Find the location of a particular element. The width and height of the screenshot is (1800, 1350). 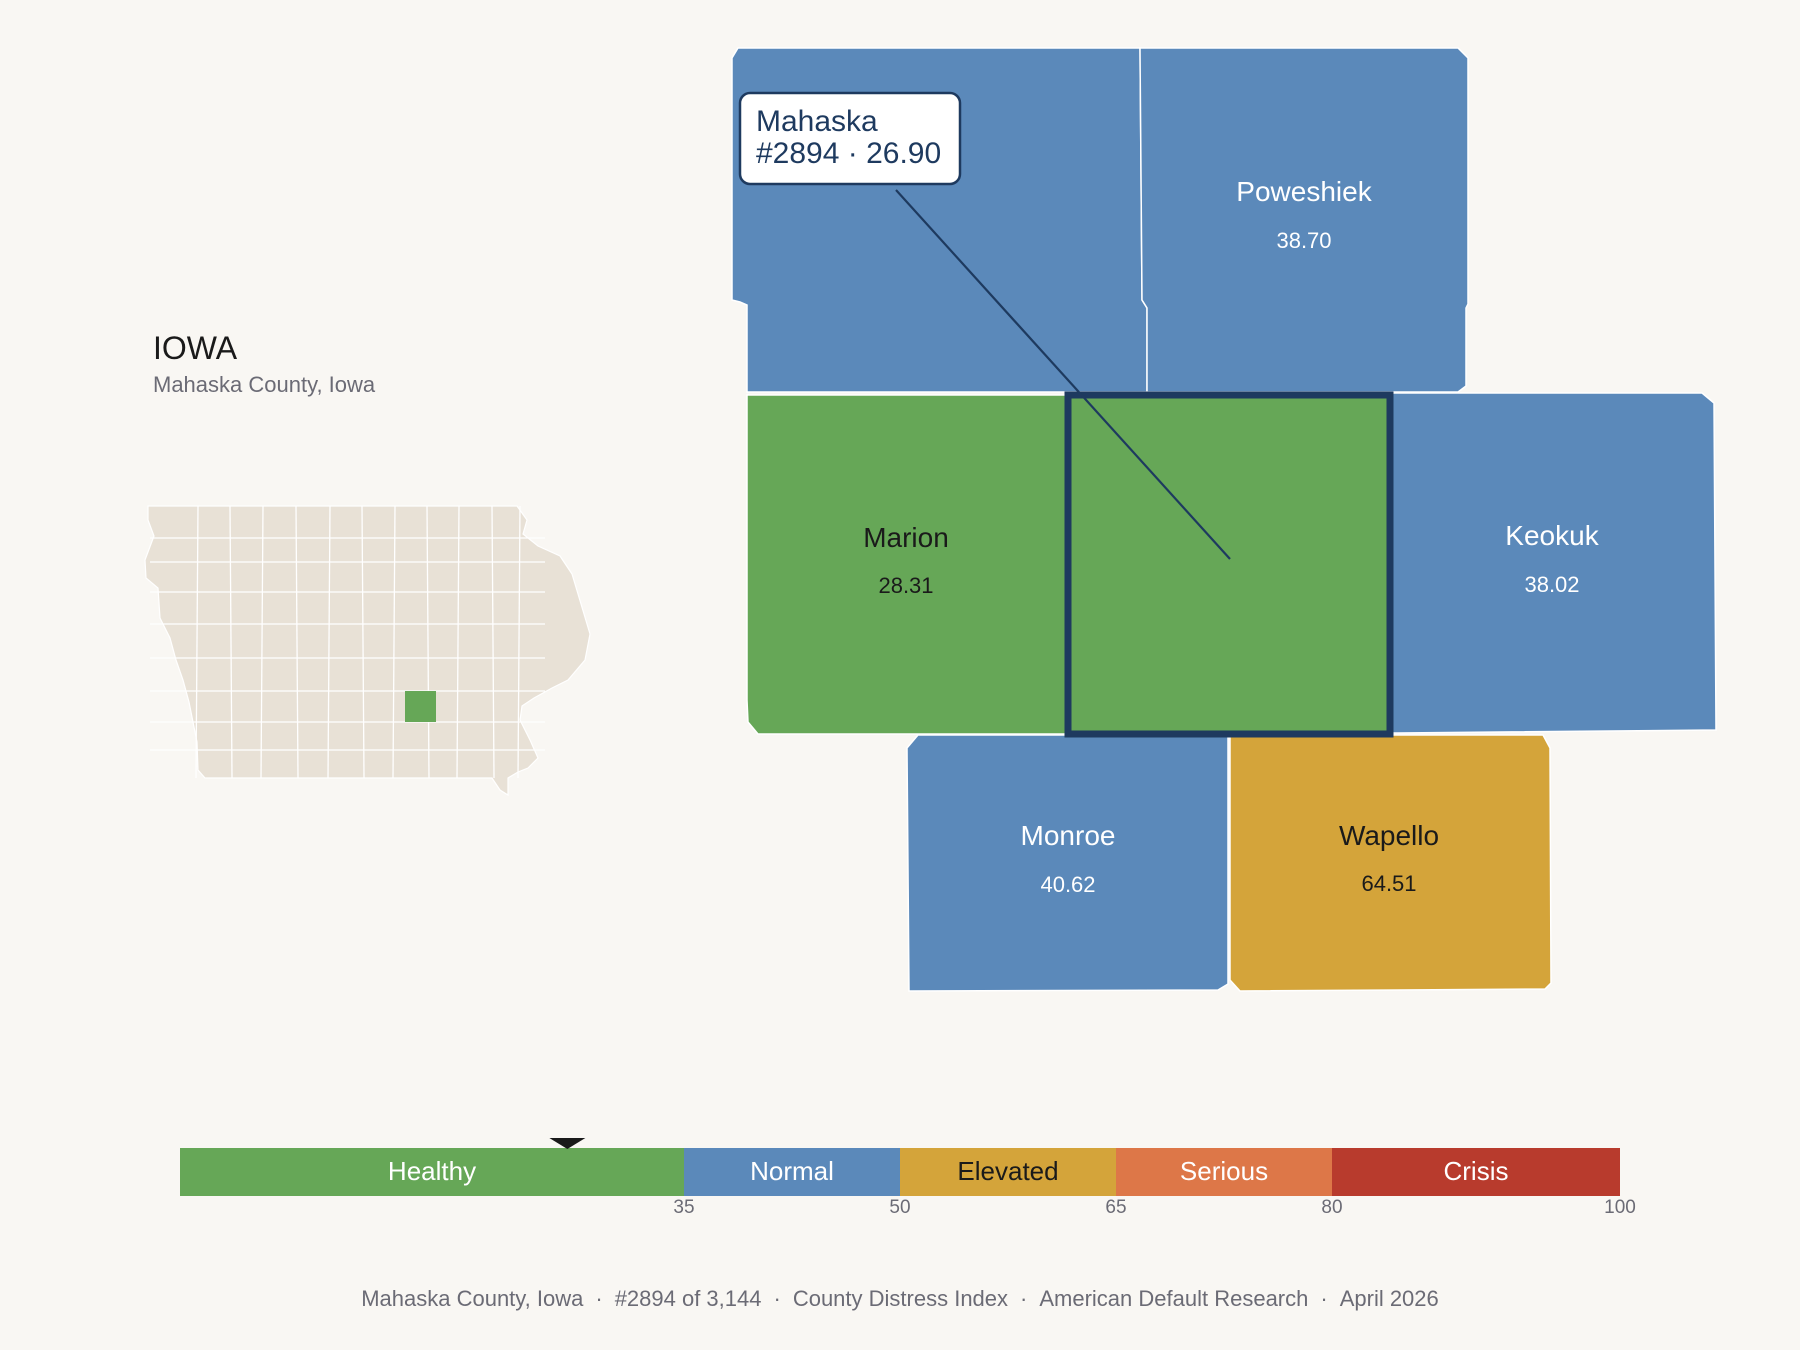

county-keokuk is located at coordinates (1553, 563).